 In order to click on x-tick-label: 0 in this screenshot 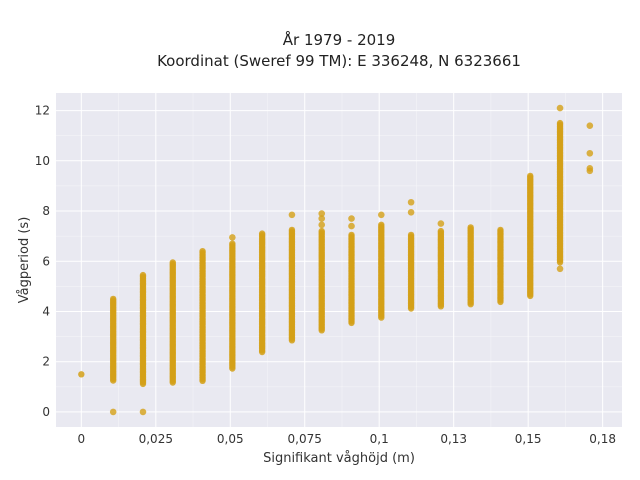, I will do `click(82, 439)`.